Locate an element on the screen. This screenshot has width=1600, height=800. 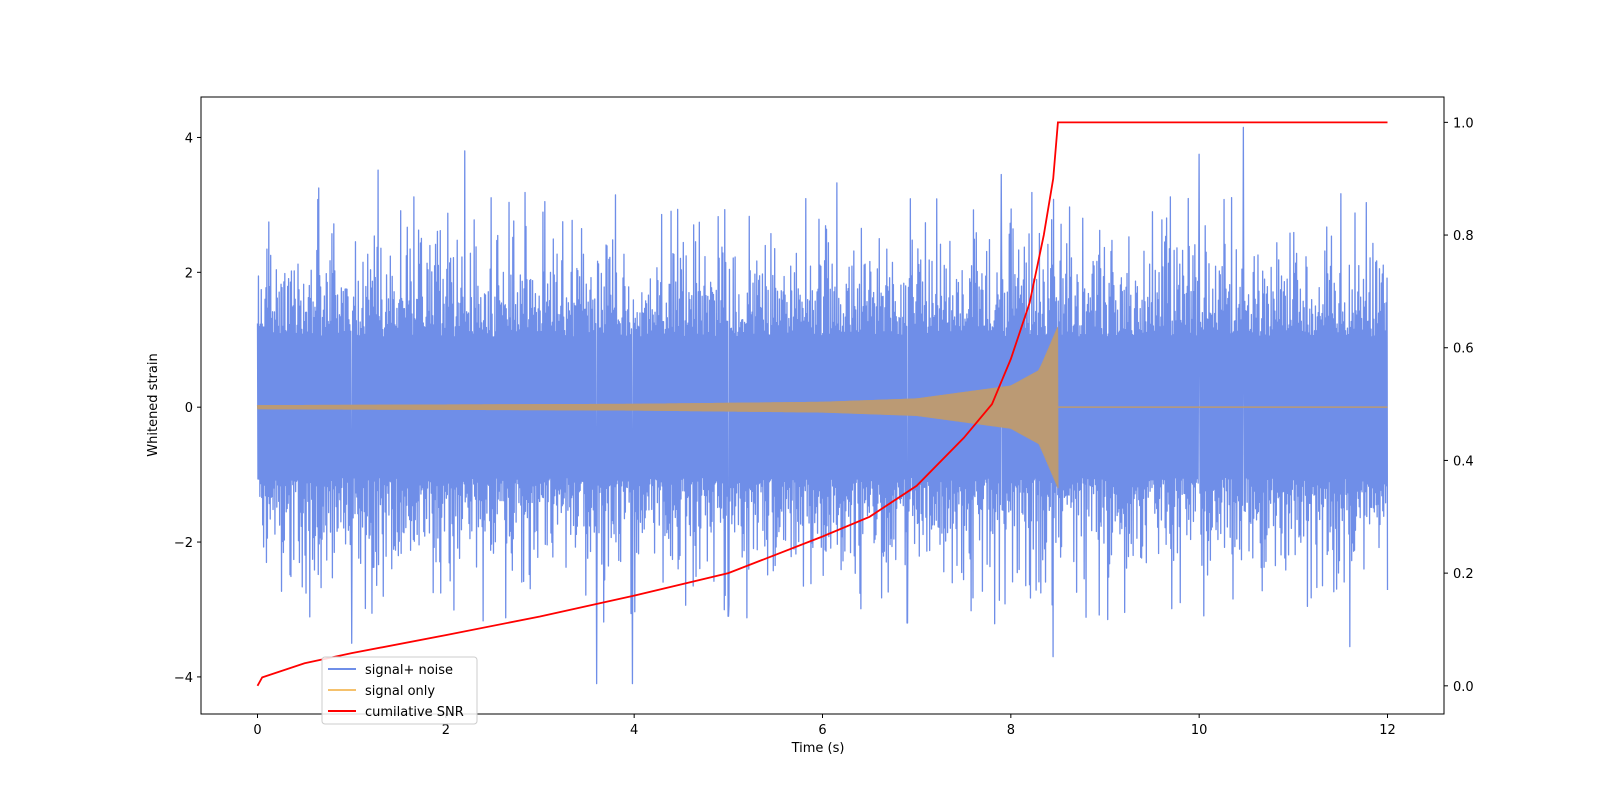
legend-box is located at coordinates (399, 690).